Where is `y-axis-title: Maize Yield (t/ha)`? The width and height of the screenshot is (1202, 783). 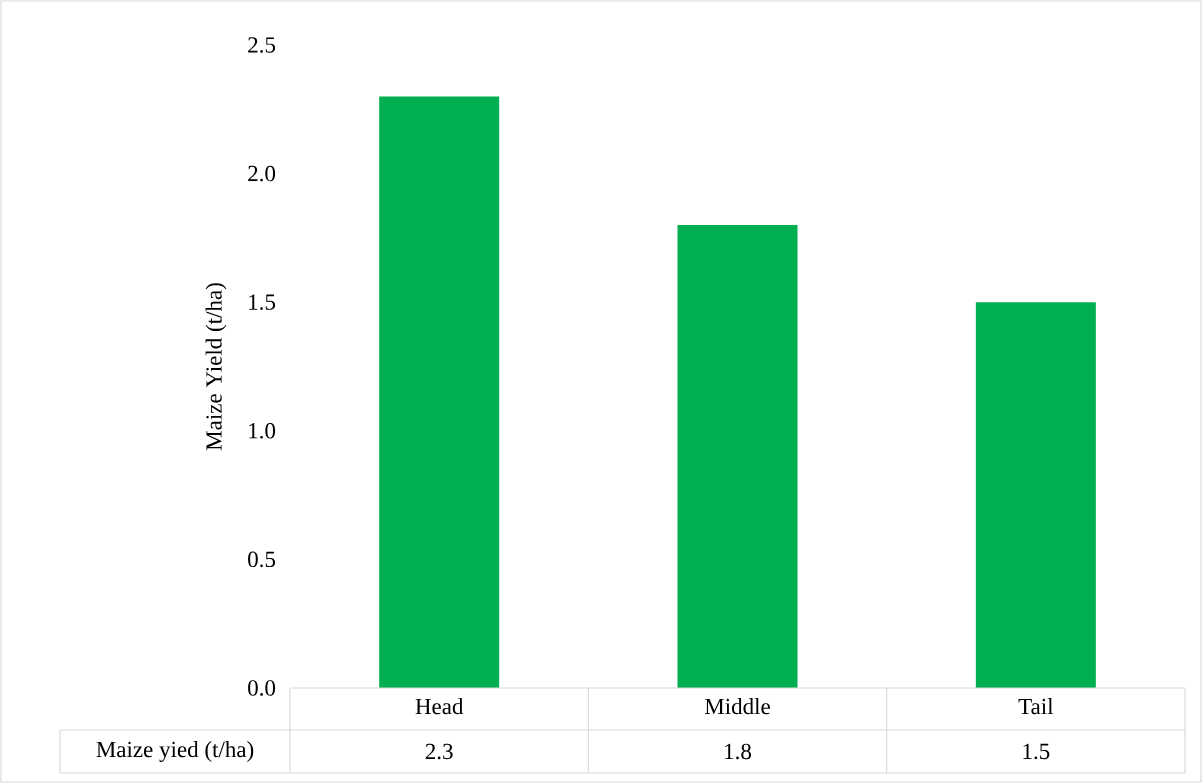 y-axis-title: Maize Yield (t/ha) is located at coordinates (216, 367).